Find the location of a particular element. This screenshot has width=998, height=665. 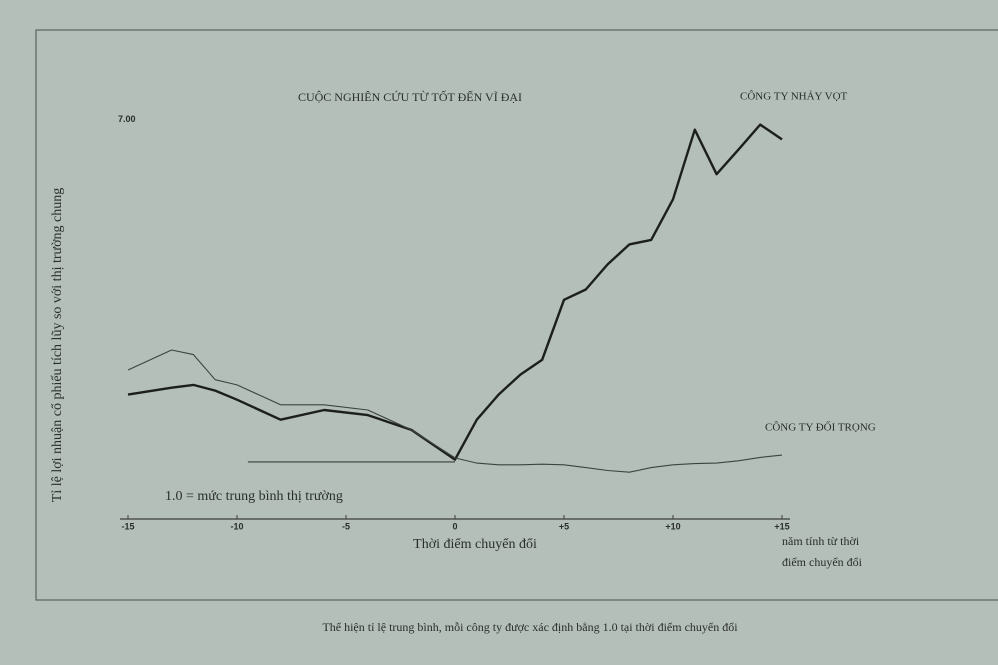

x-axis-label: Thời điểm chuyển đổi is located at coordinates (475, 544).